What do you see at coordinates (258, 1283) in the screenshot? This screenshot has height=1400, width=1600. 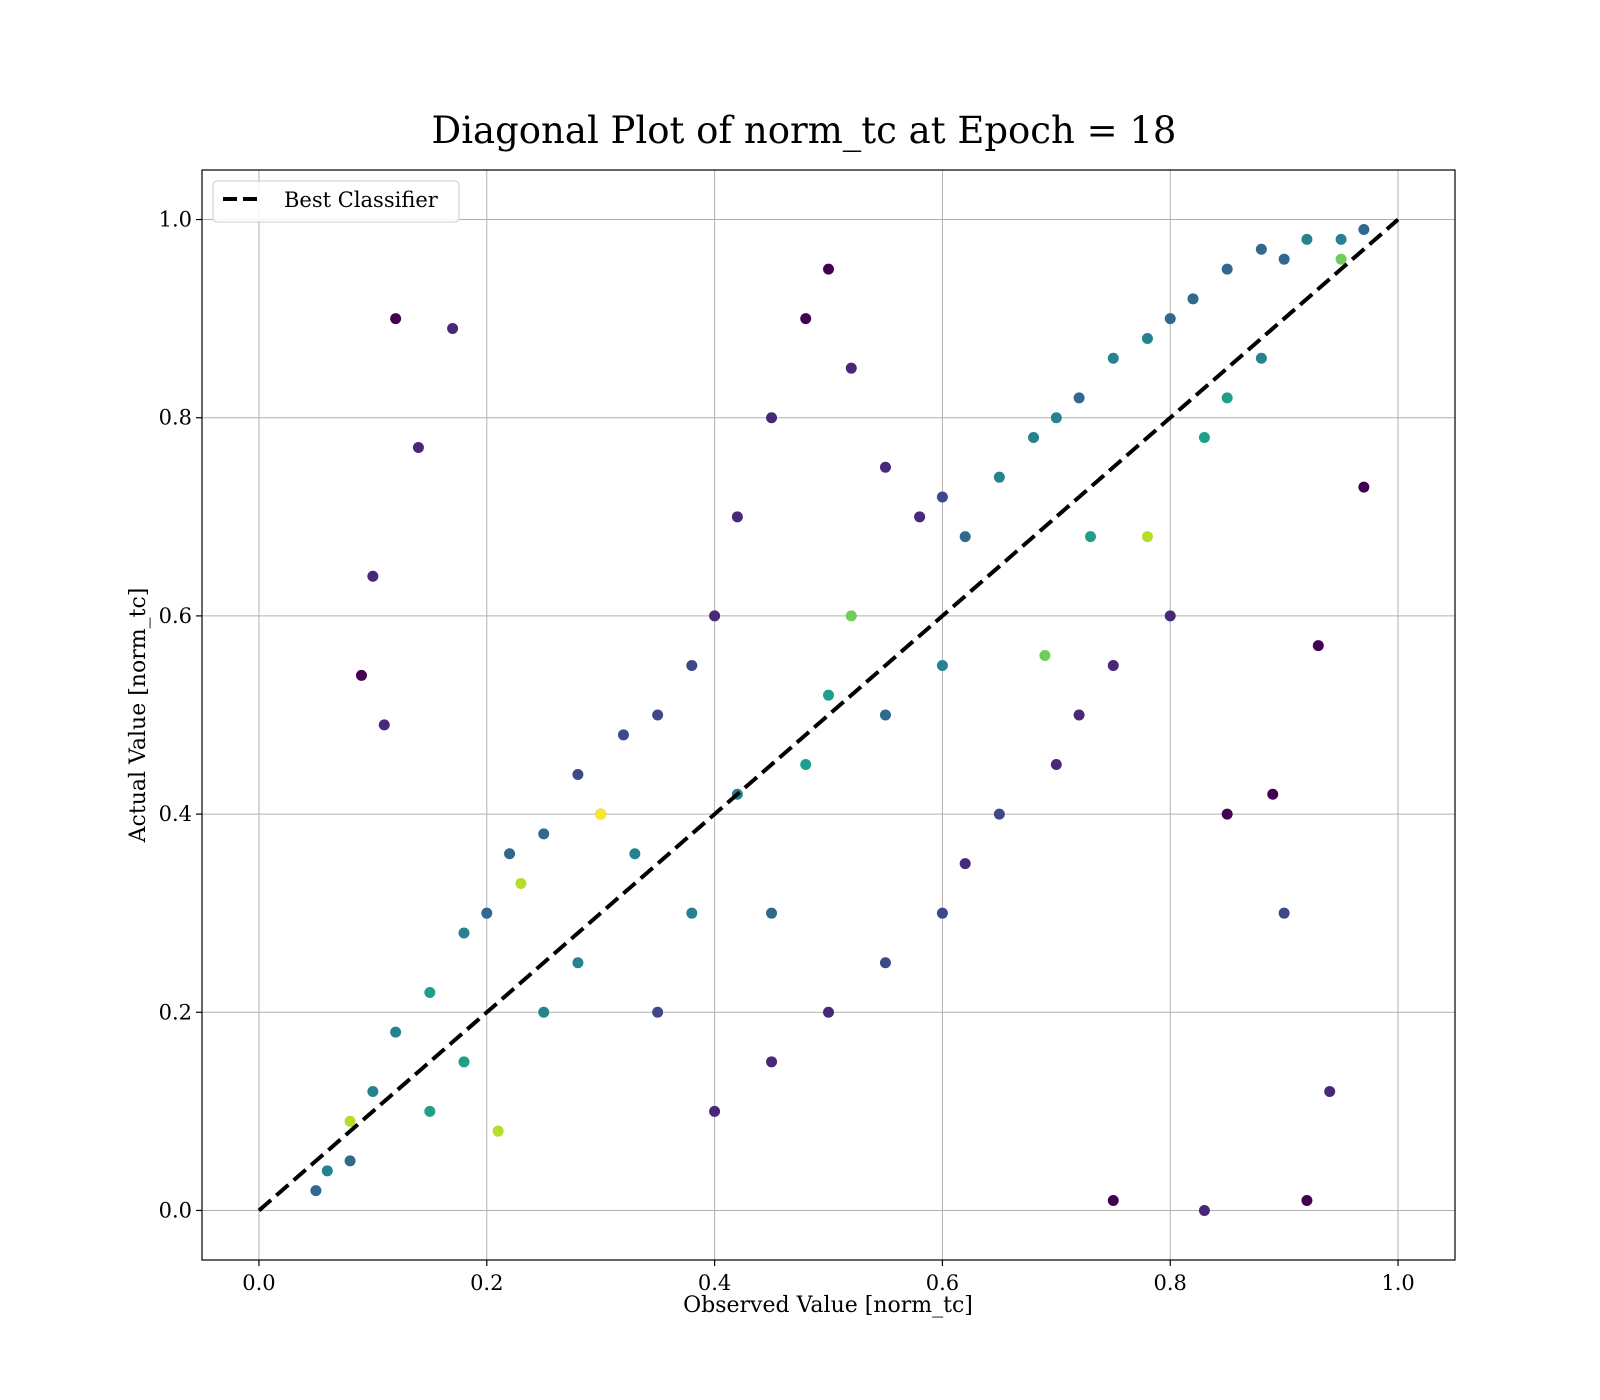 I see `x-tick-label-0: 0.0` at bounding box center [258, 1283].